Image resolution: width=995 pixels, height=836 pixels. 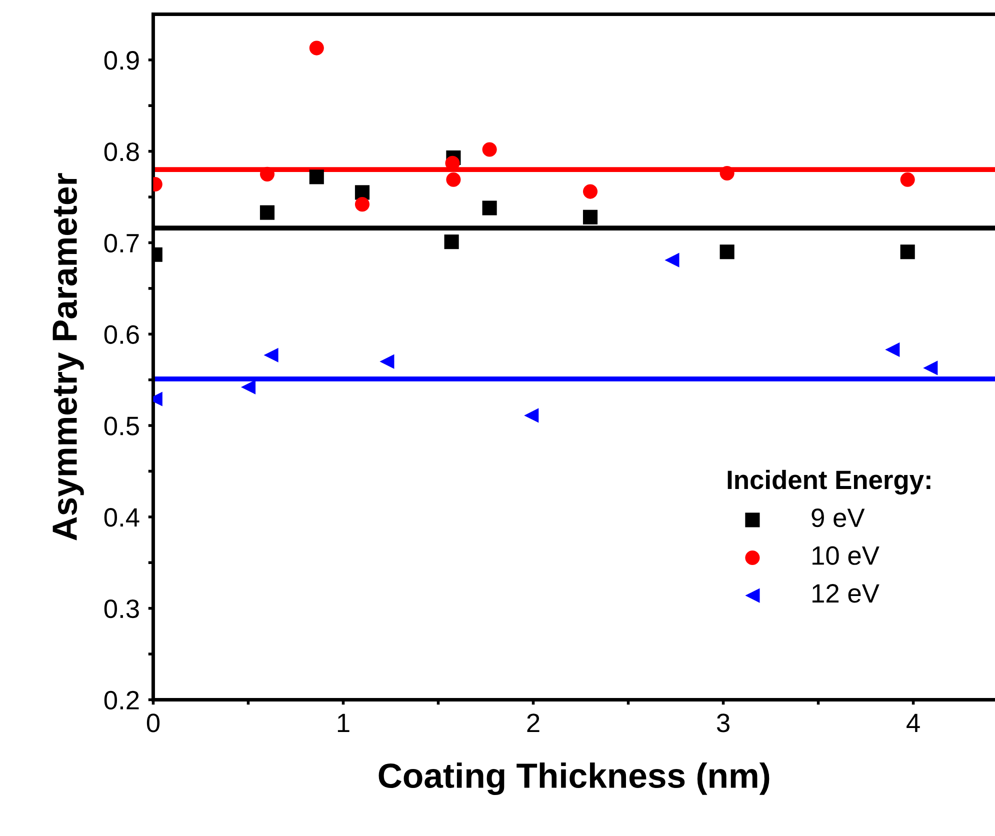 What do you see at coordinates (121, 608) in the screenshot?
I see `y-tick-label: 0.3` at bounding box center [121, 608].